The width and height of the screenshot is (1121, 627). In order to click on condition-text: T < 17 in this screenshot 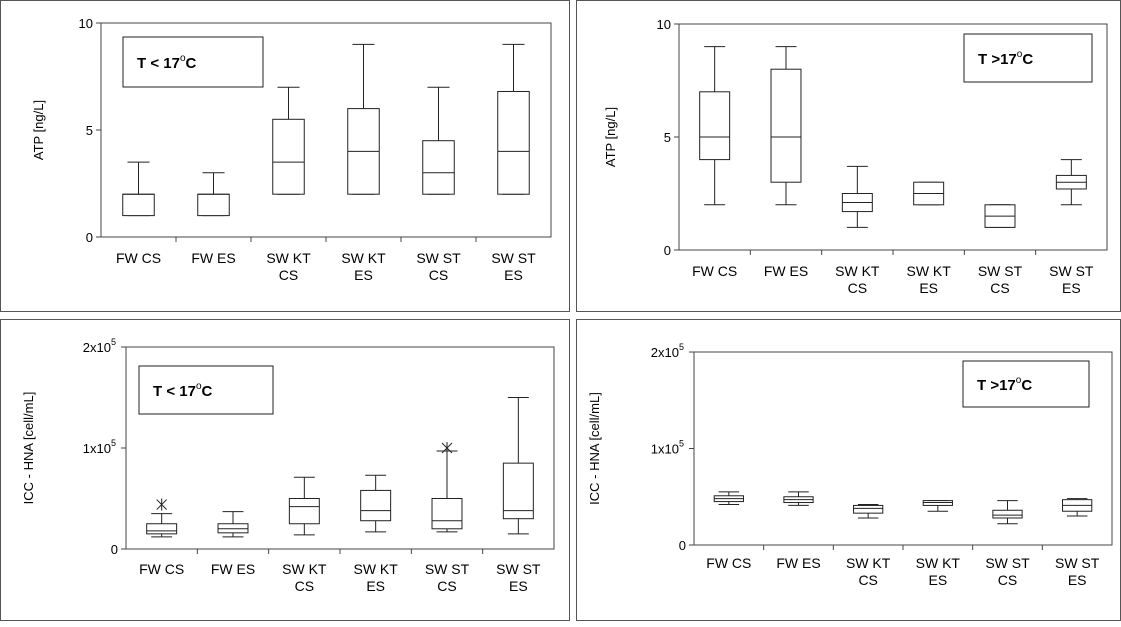, I will do `click(174, 391)`.